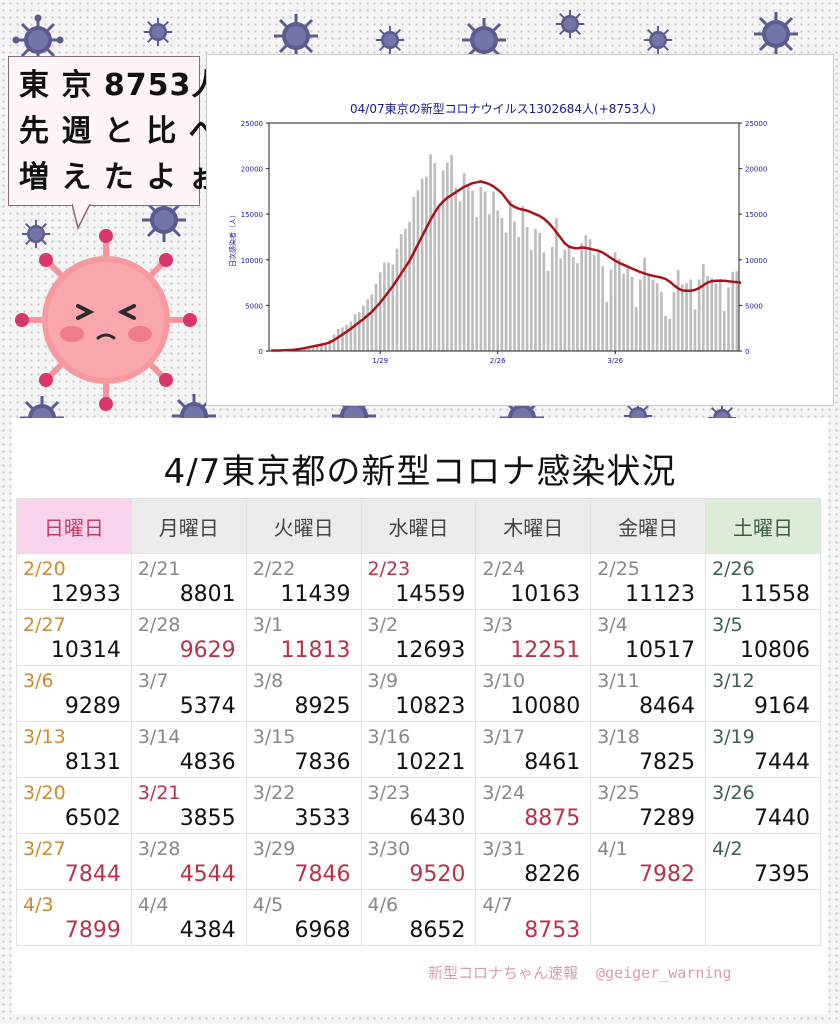  Describe the element at coordinates (747, 352) in the screenshot. I see `y-tick-label-right: 0` at that location.